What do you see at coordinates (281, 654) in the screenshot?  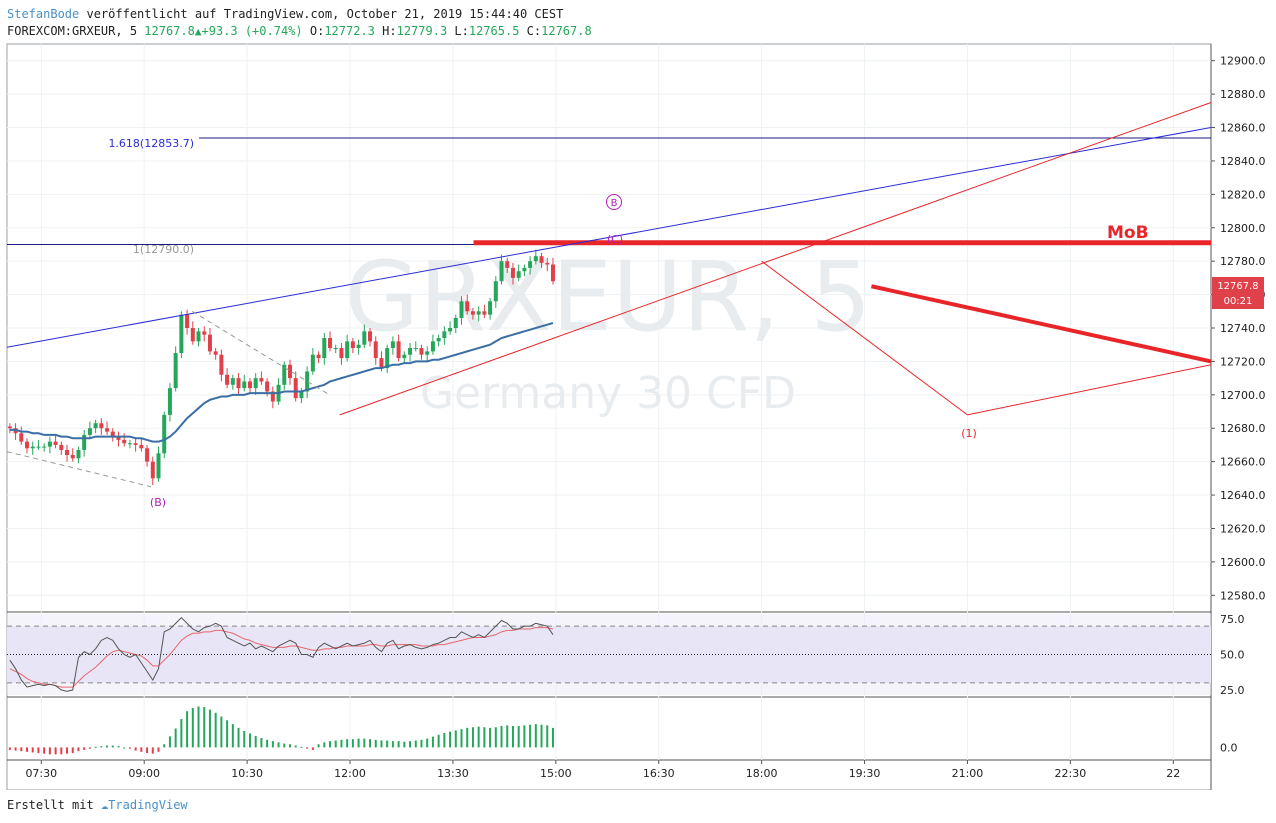 I see `rsi-line` at bounding box center [281, 654].